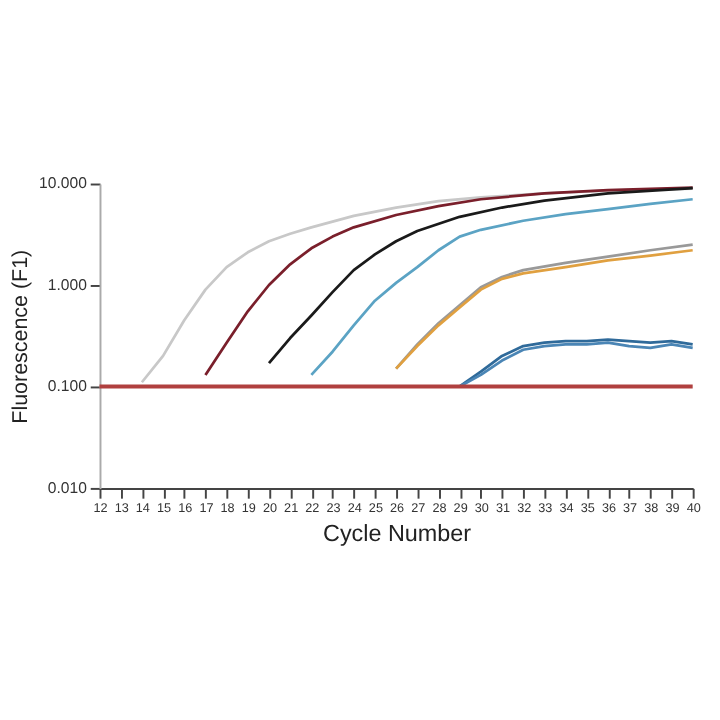 The height and width of the screenshot is (720, 720). What do you see at coordinates (68, 386) in the screenshot?
I see `y-tick-label: 0.100` at bounding box center [68, 386].